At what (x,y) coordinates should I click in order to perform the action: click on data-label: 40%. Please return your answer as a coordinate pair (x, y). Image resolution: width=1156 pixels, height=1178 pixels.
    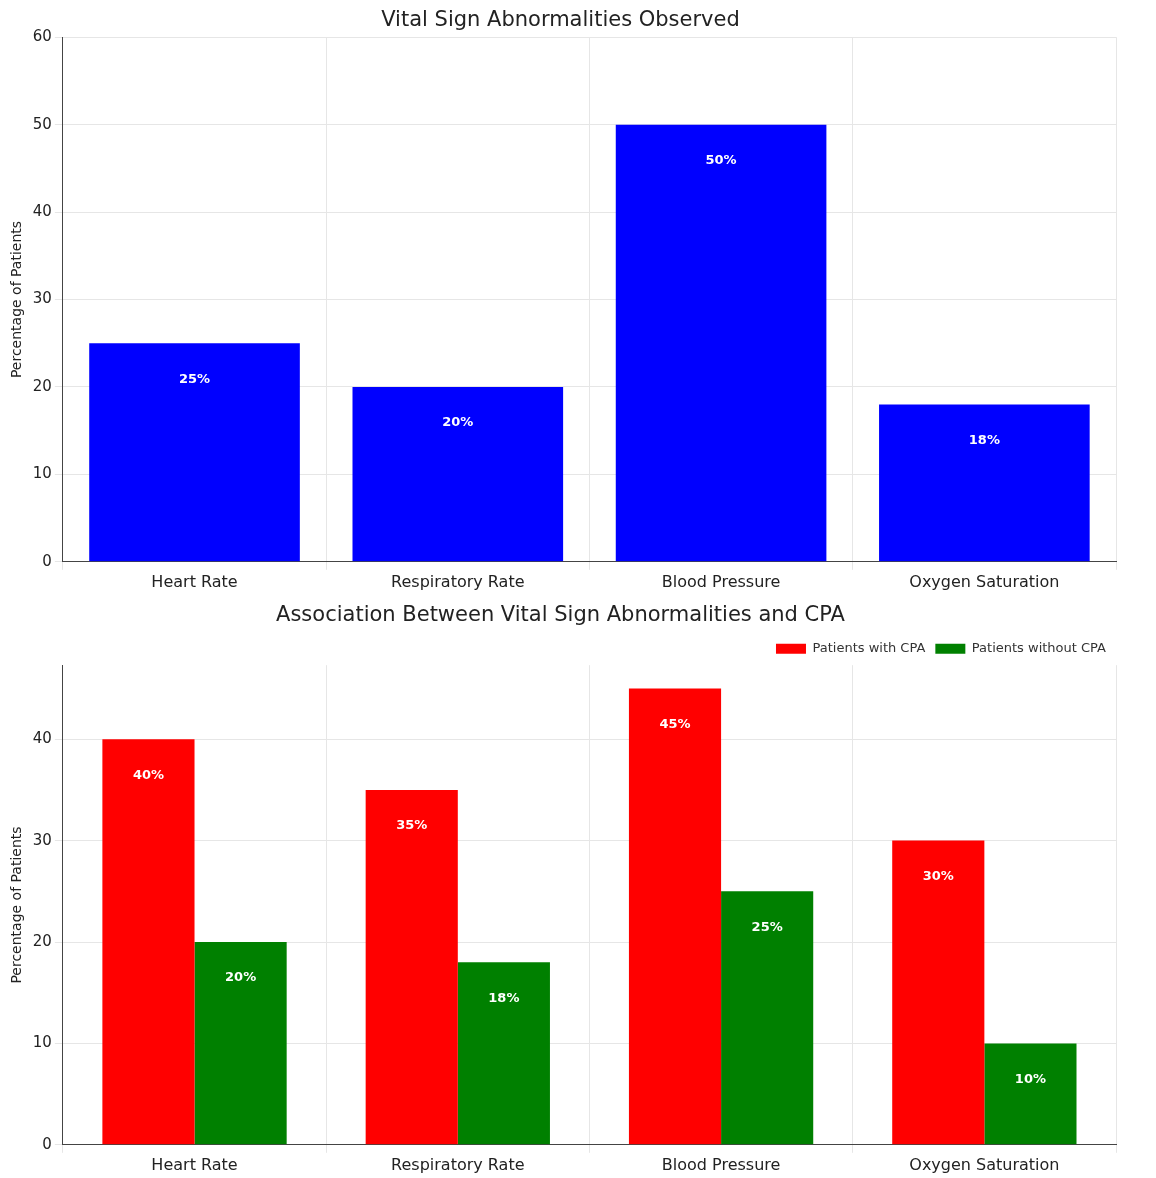
    Looking at the image, I should click on (148, 774).